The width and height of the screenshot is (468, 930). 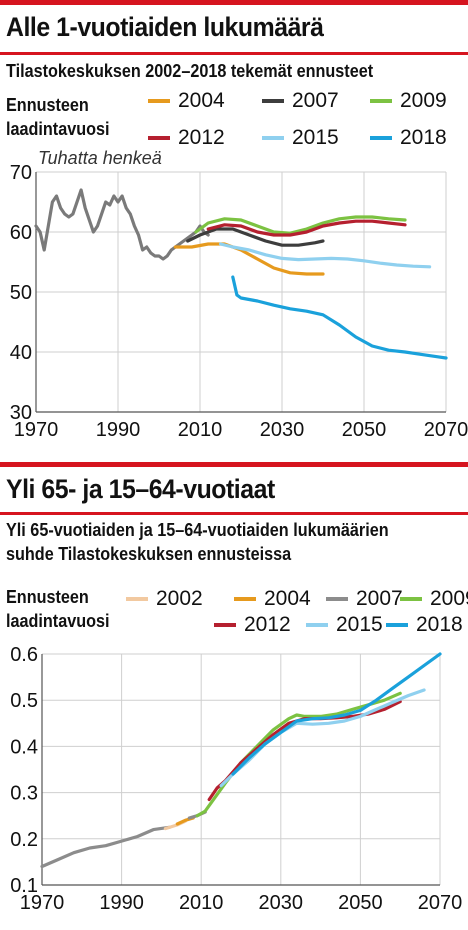 I want to click on chart1-legend-label: 2004, so click(x=201, y=100).